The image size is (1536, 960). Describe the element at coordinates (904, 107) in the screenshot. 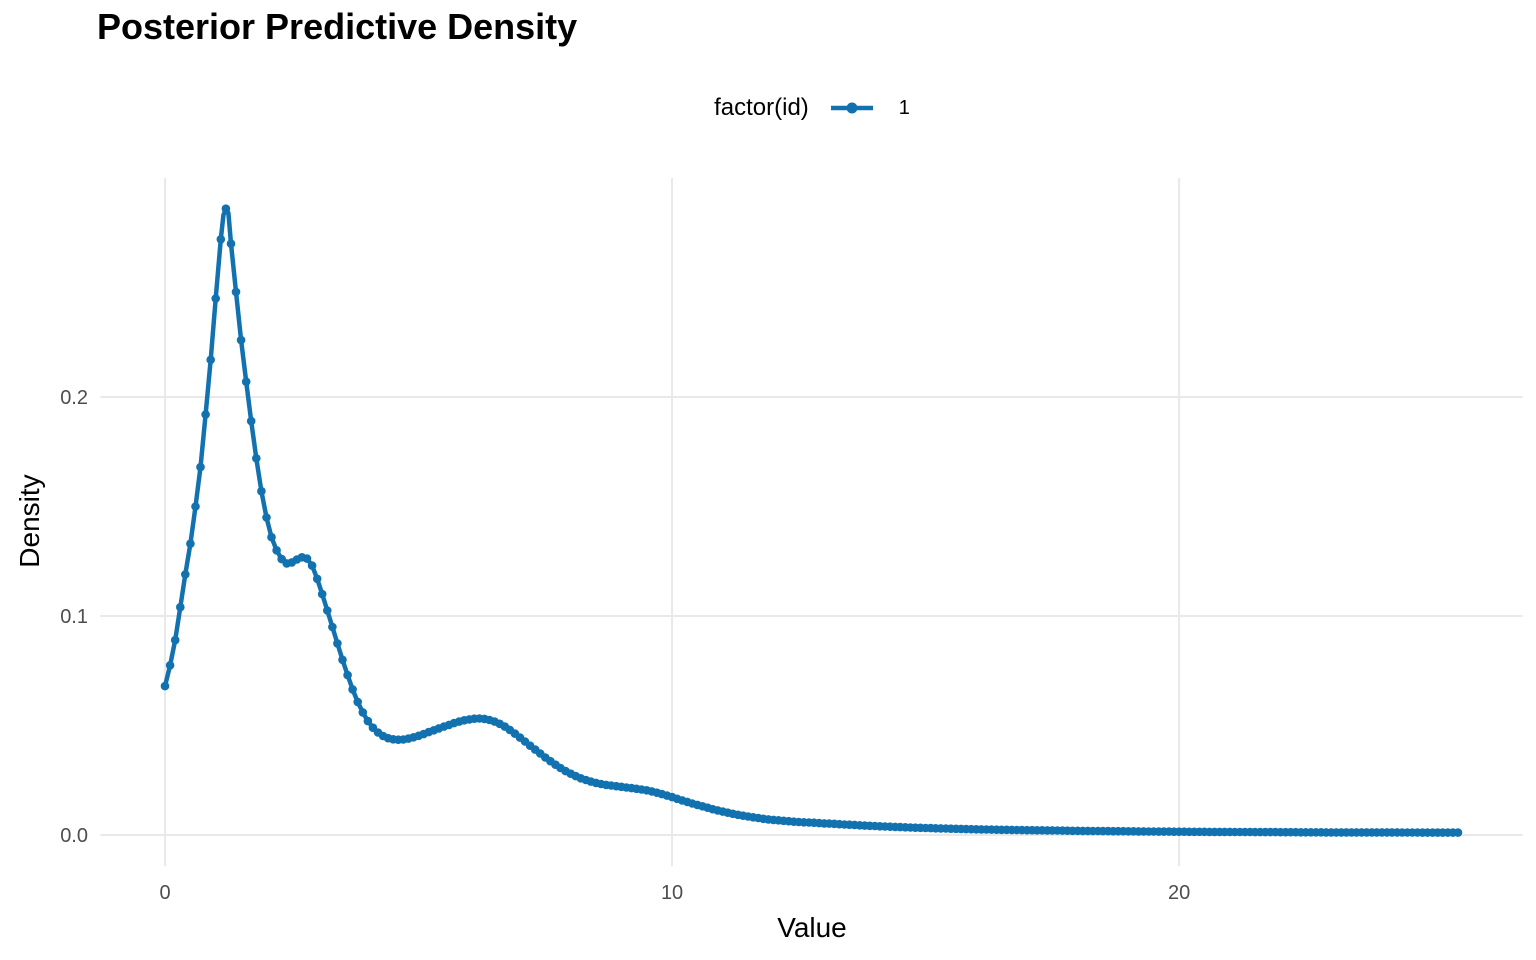

I see `legend-item-label: 1` at that location.